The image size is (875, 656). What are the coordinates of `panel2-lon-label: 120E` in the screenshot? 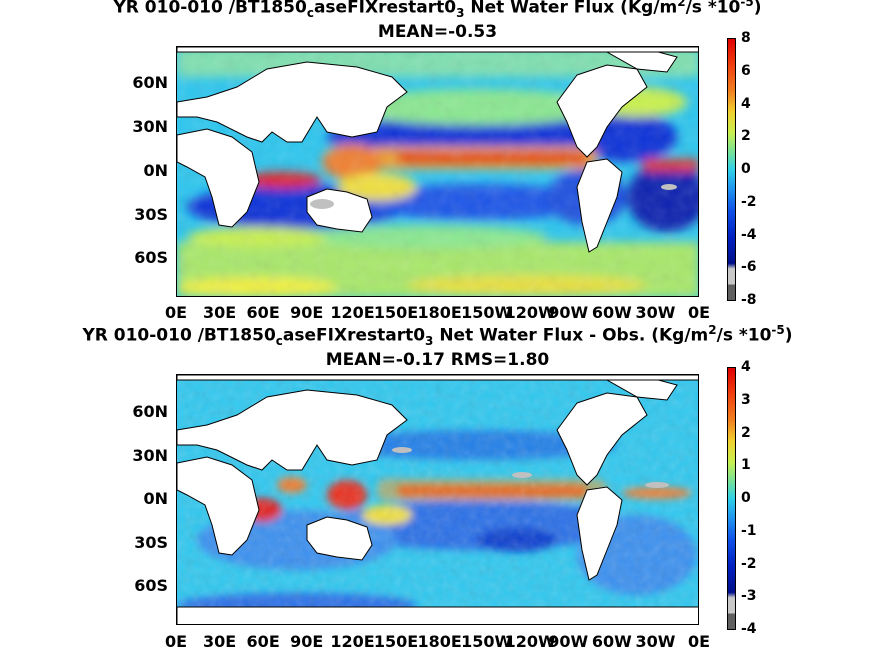 It's located at (352, 641).